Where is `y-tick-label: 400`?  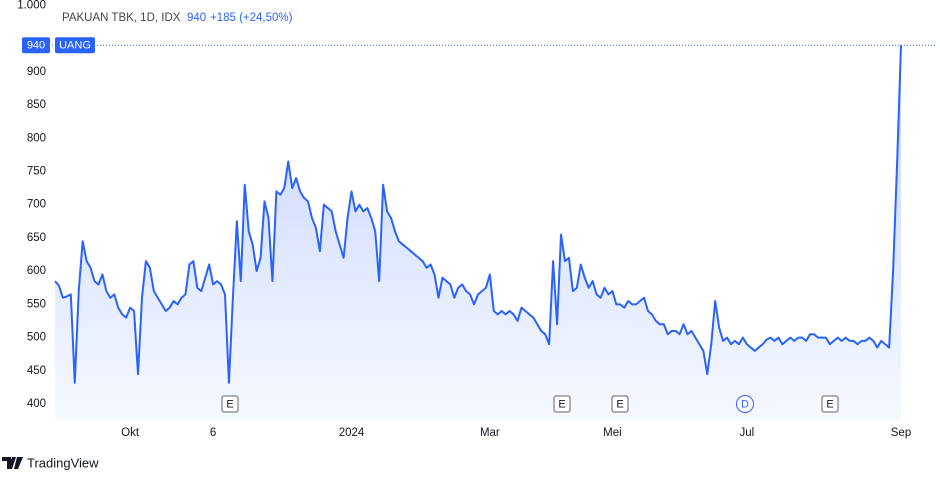
y-tick-label: 400 is located at coordinates (36, 404).